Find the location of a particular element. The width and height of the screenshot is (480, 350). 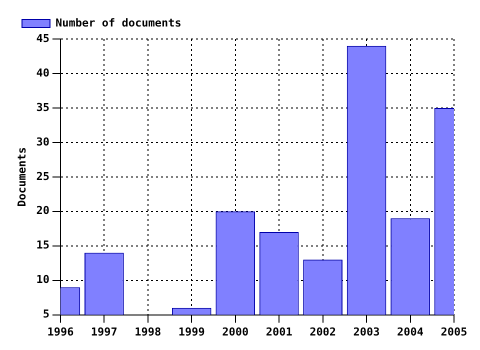

x-tick-label: 1996 is located at coordinates (60, 331).